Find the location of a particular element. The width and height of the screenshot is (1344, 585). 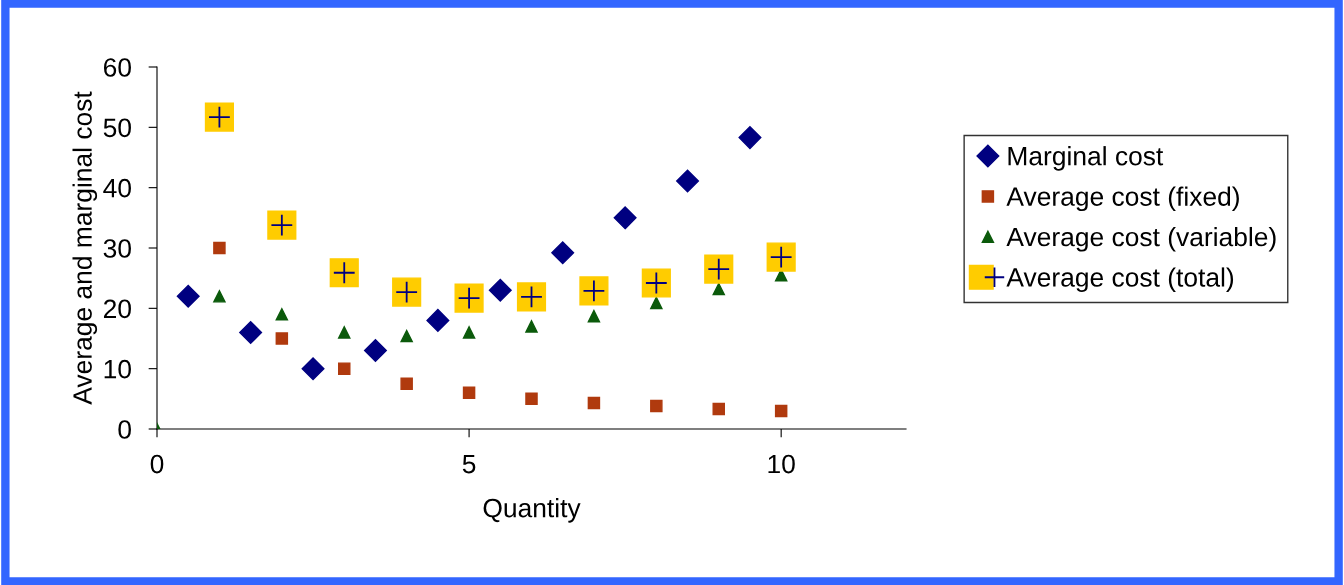

legend-label: Average cost (fixed) is located at coordinates (1122, 199).